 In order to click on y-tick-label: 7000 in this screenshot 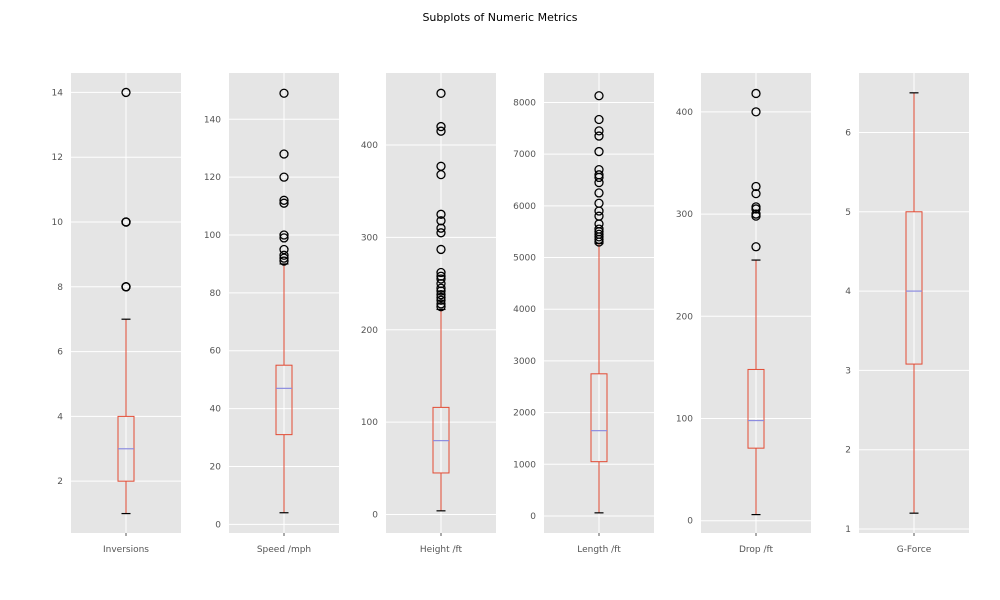, I will do `click(524, 155)`.